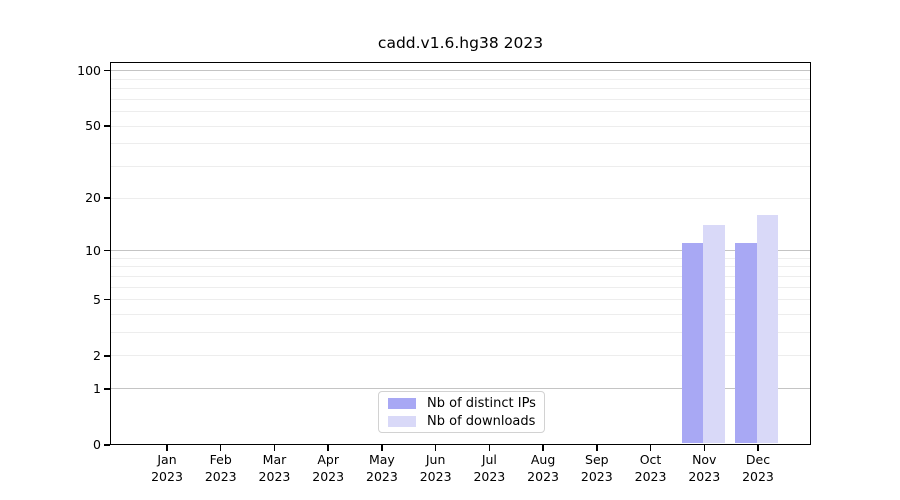 This screenshot has width=900, height=500. I want to click on x-tick-label: Apr 2023, so click(328, 468).